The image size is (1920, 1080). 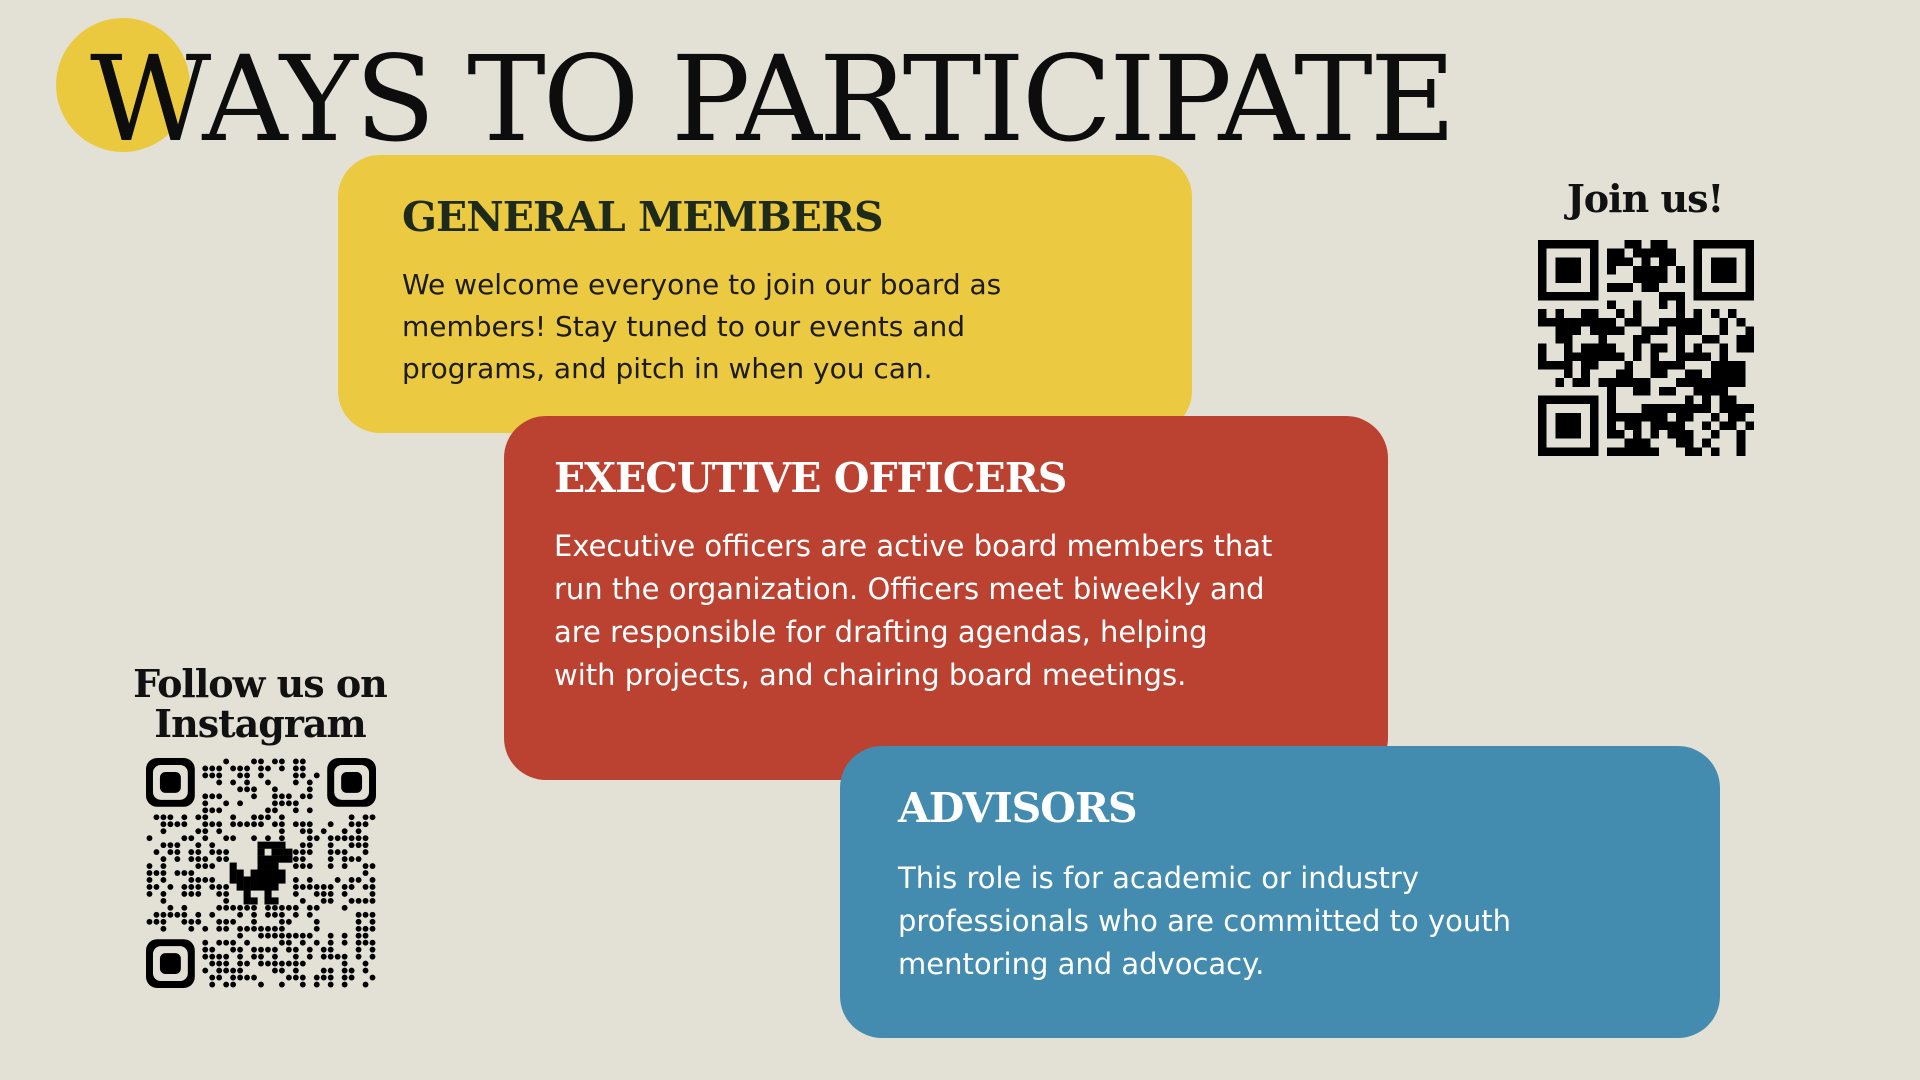 I want to click on title-accent-circle, so click(x=123, y=85).